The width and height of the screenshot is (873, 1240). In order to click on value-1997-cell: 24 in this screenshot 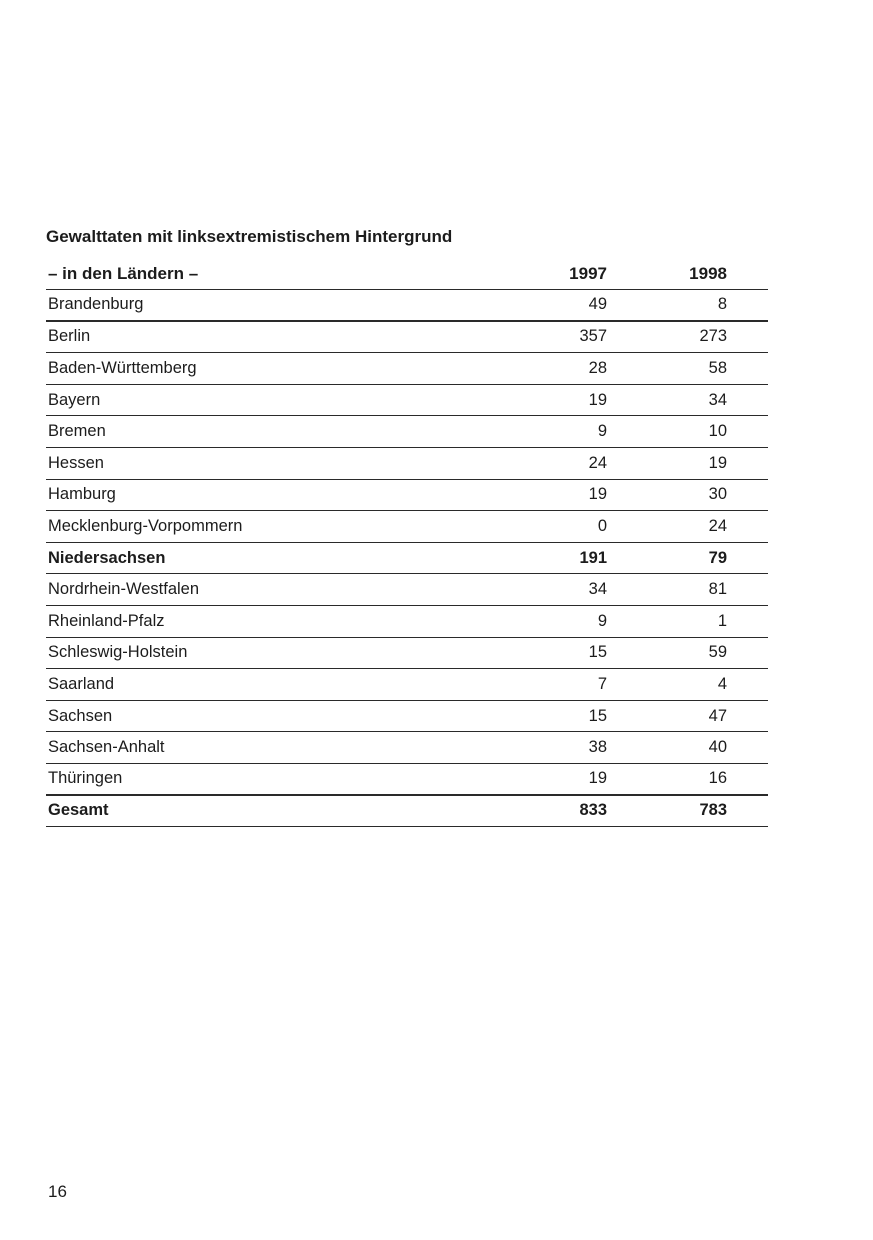, I will do `click(597, 462)`.